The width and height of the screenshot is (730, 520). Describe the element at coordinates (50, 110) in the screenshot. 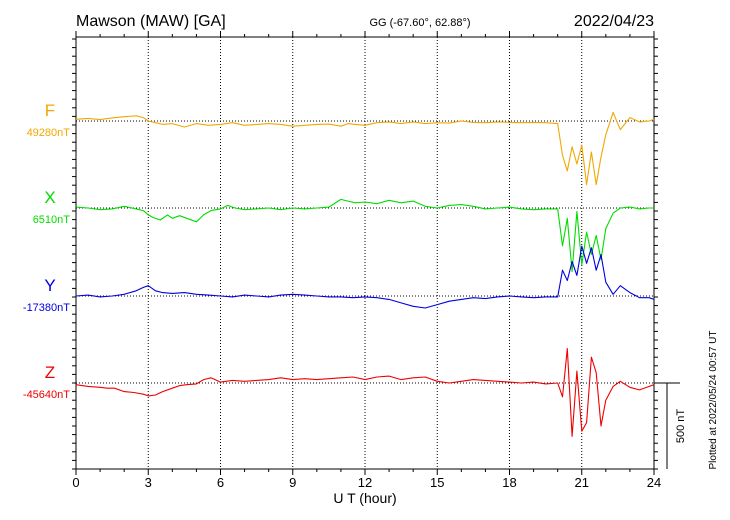

I see `series-label-f: F` at that location.